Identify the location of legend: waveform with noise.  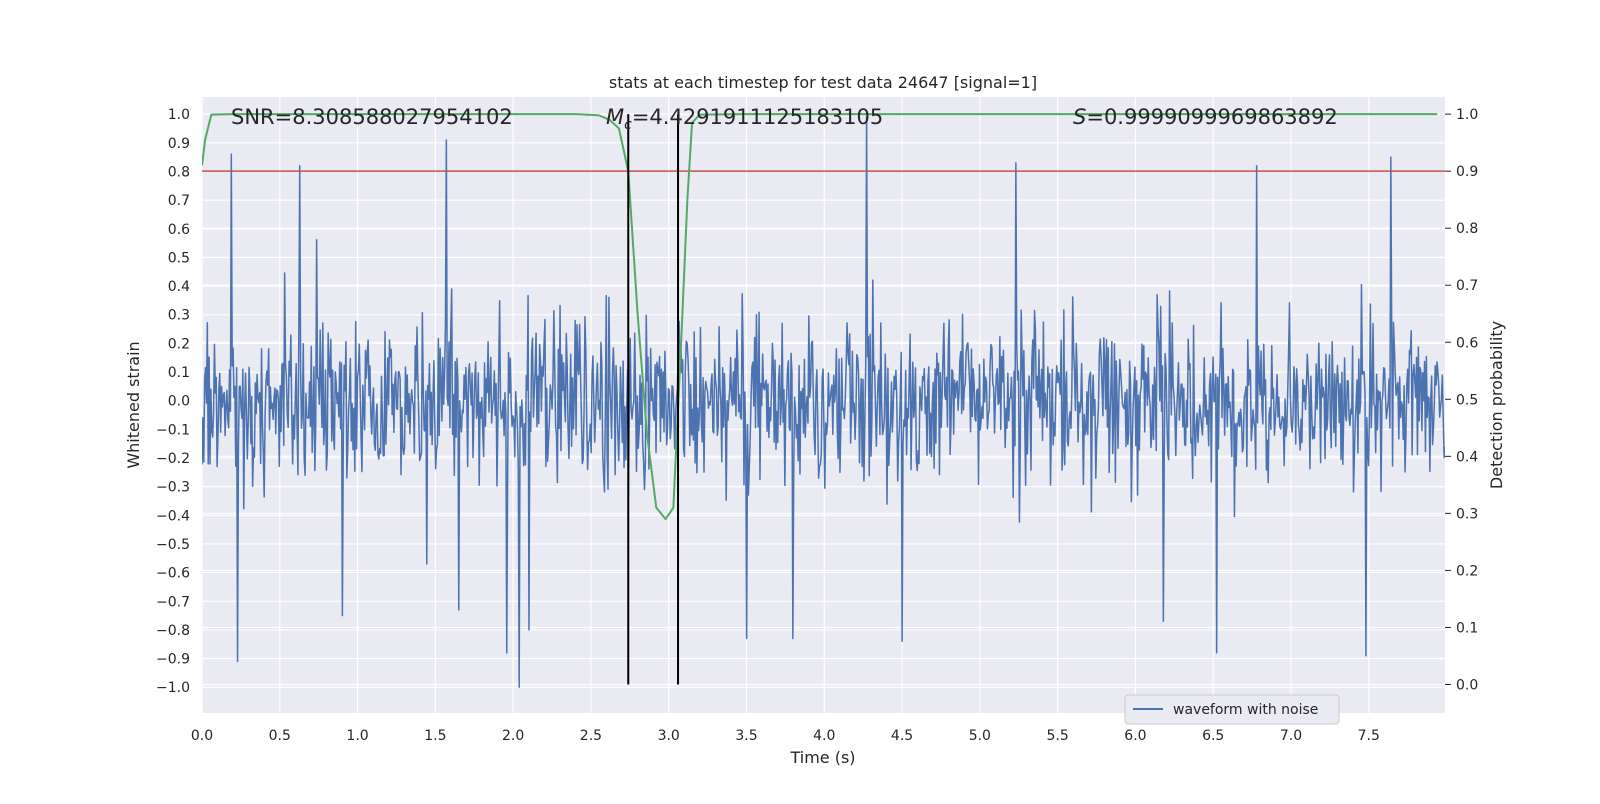
(1232, 709).